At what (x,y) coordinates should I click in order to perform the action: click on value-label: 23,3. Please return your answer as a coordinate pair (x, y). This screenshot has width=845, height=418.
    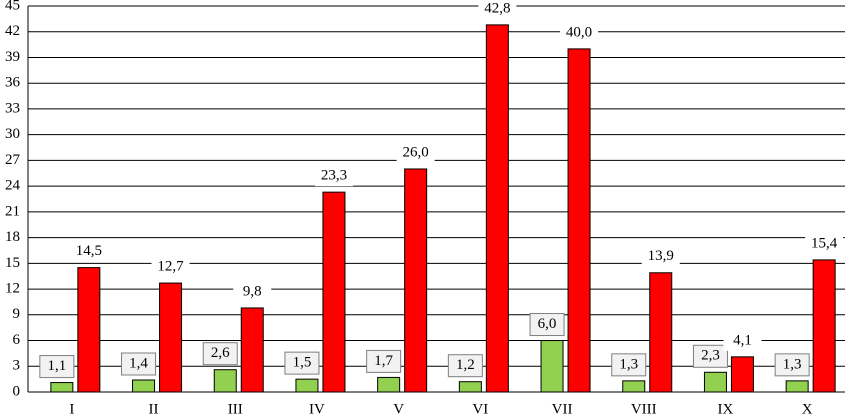
    Looking at the image, I should click on (334, 176).